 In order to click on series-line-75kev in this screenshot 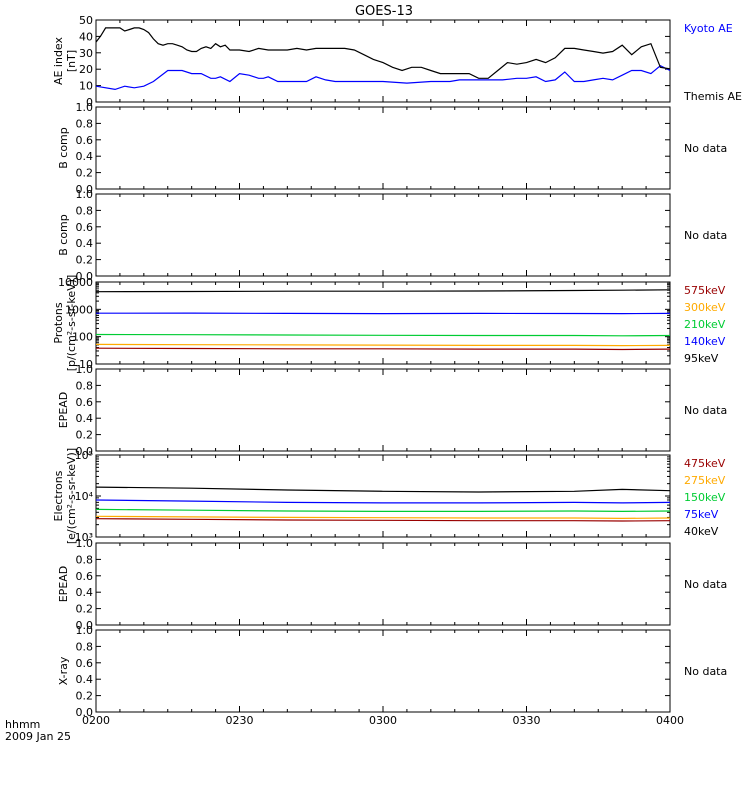, I will do `click(383, 501)`.